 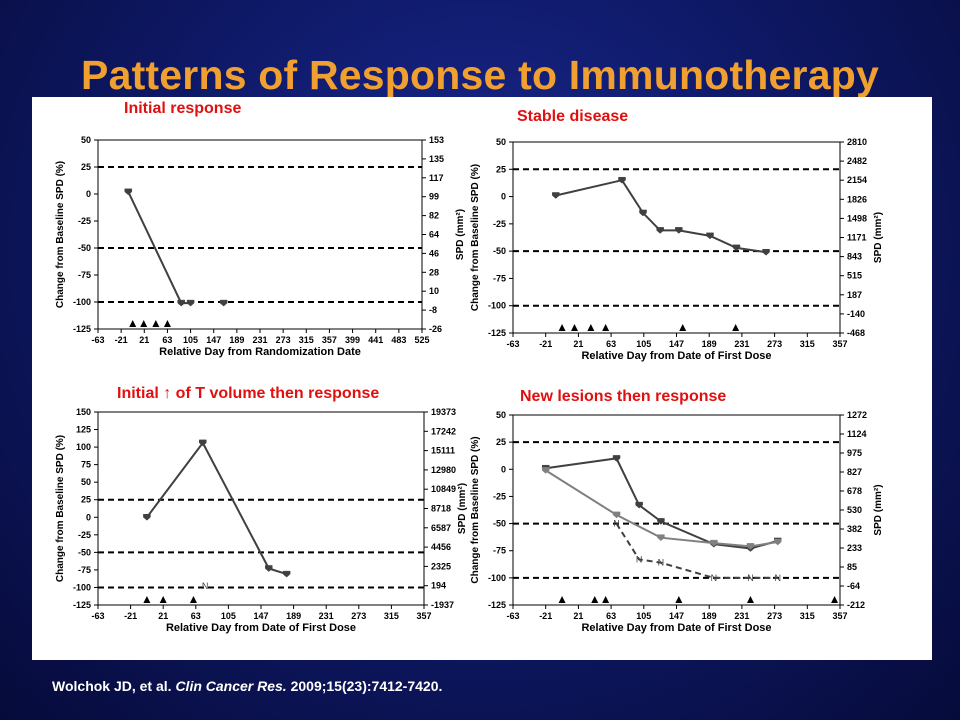 I want to click on citation-journal: Clin Cancer Res., so click(x=231, y=686).